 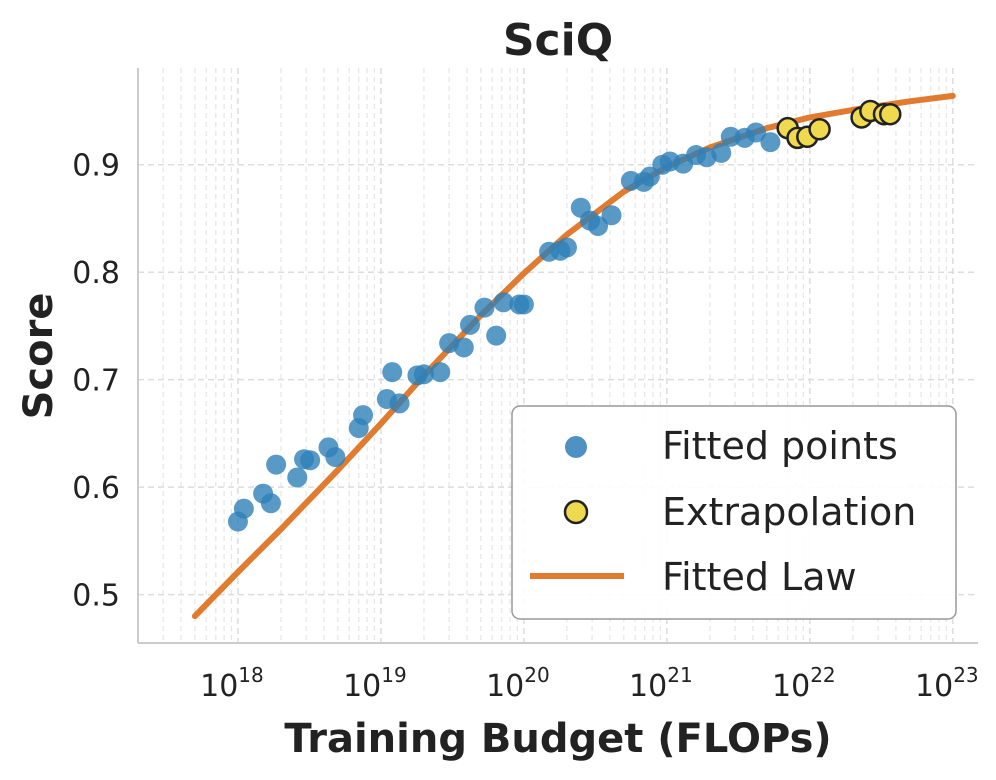 What do you see at coordinates (576, 512) in the screenshot?
I see `legend-marker-extrapolation` at bounding box center [576, 512].